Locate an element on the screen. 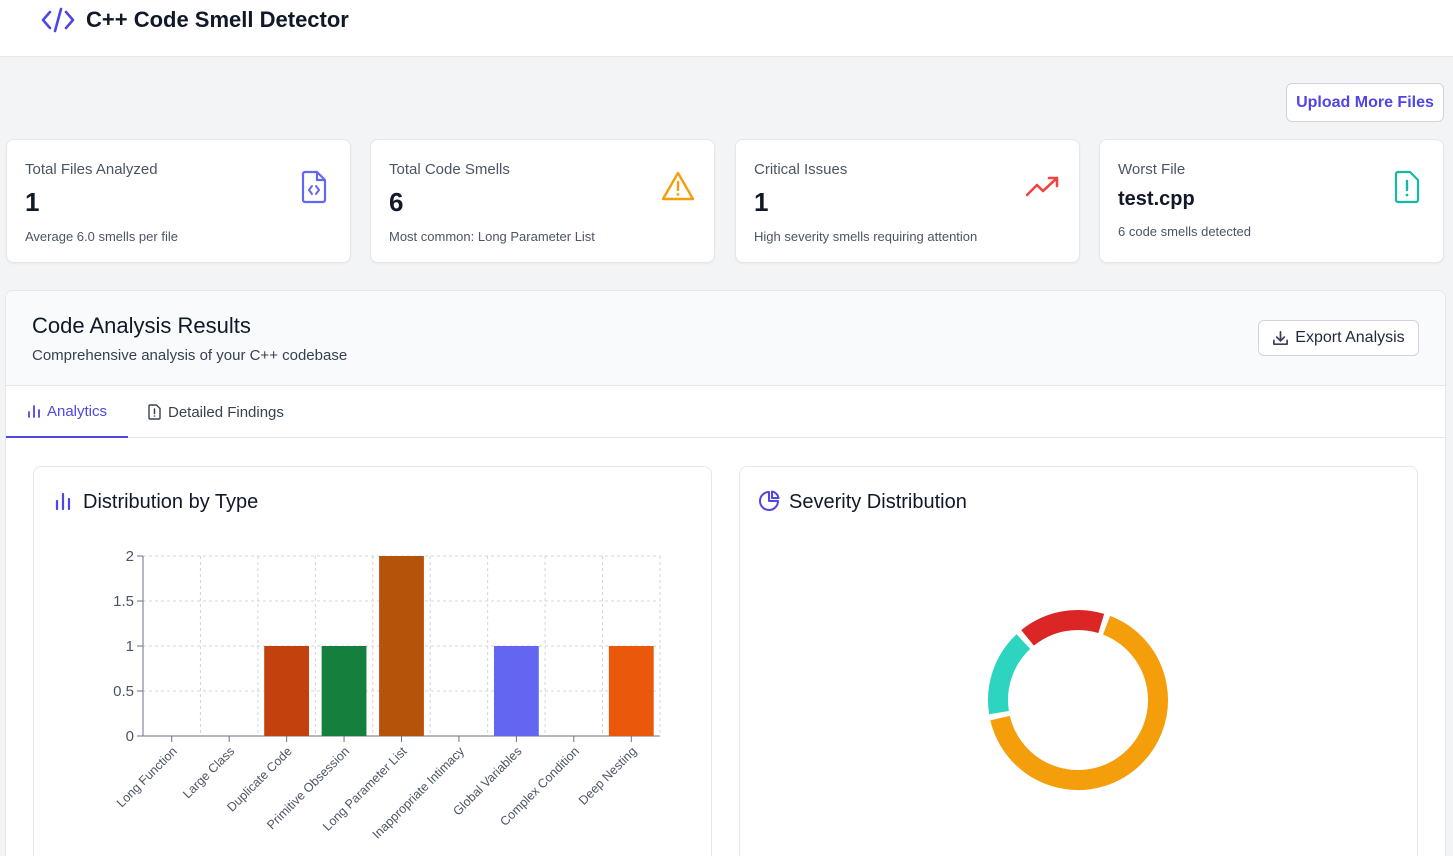 The height and width of the screenshot is (856, 1453). severity-donut-chart is located at coordinates (1078, 700).